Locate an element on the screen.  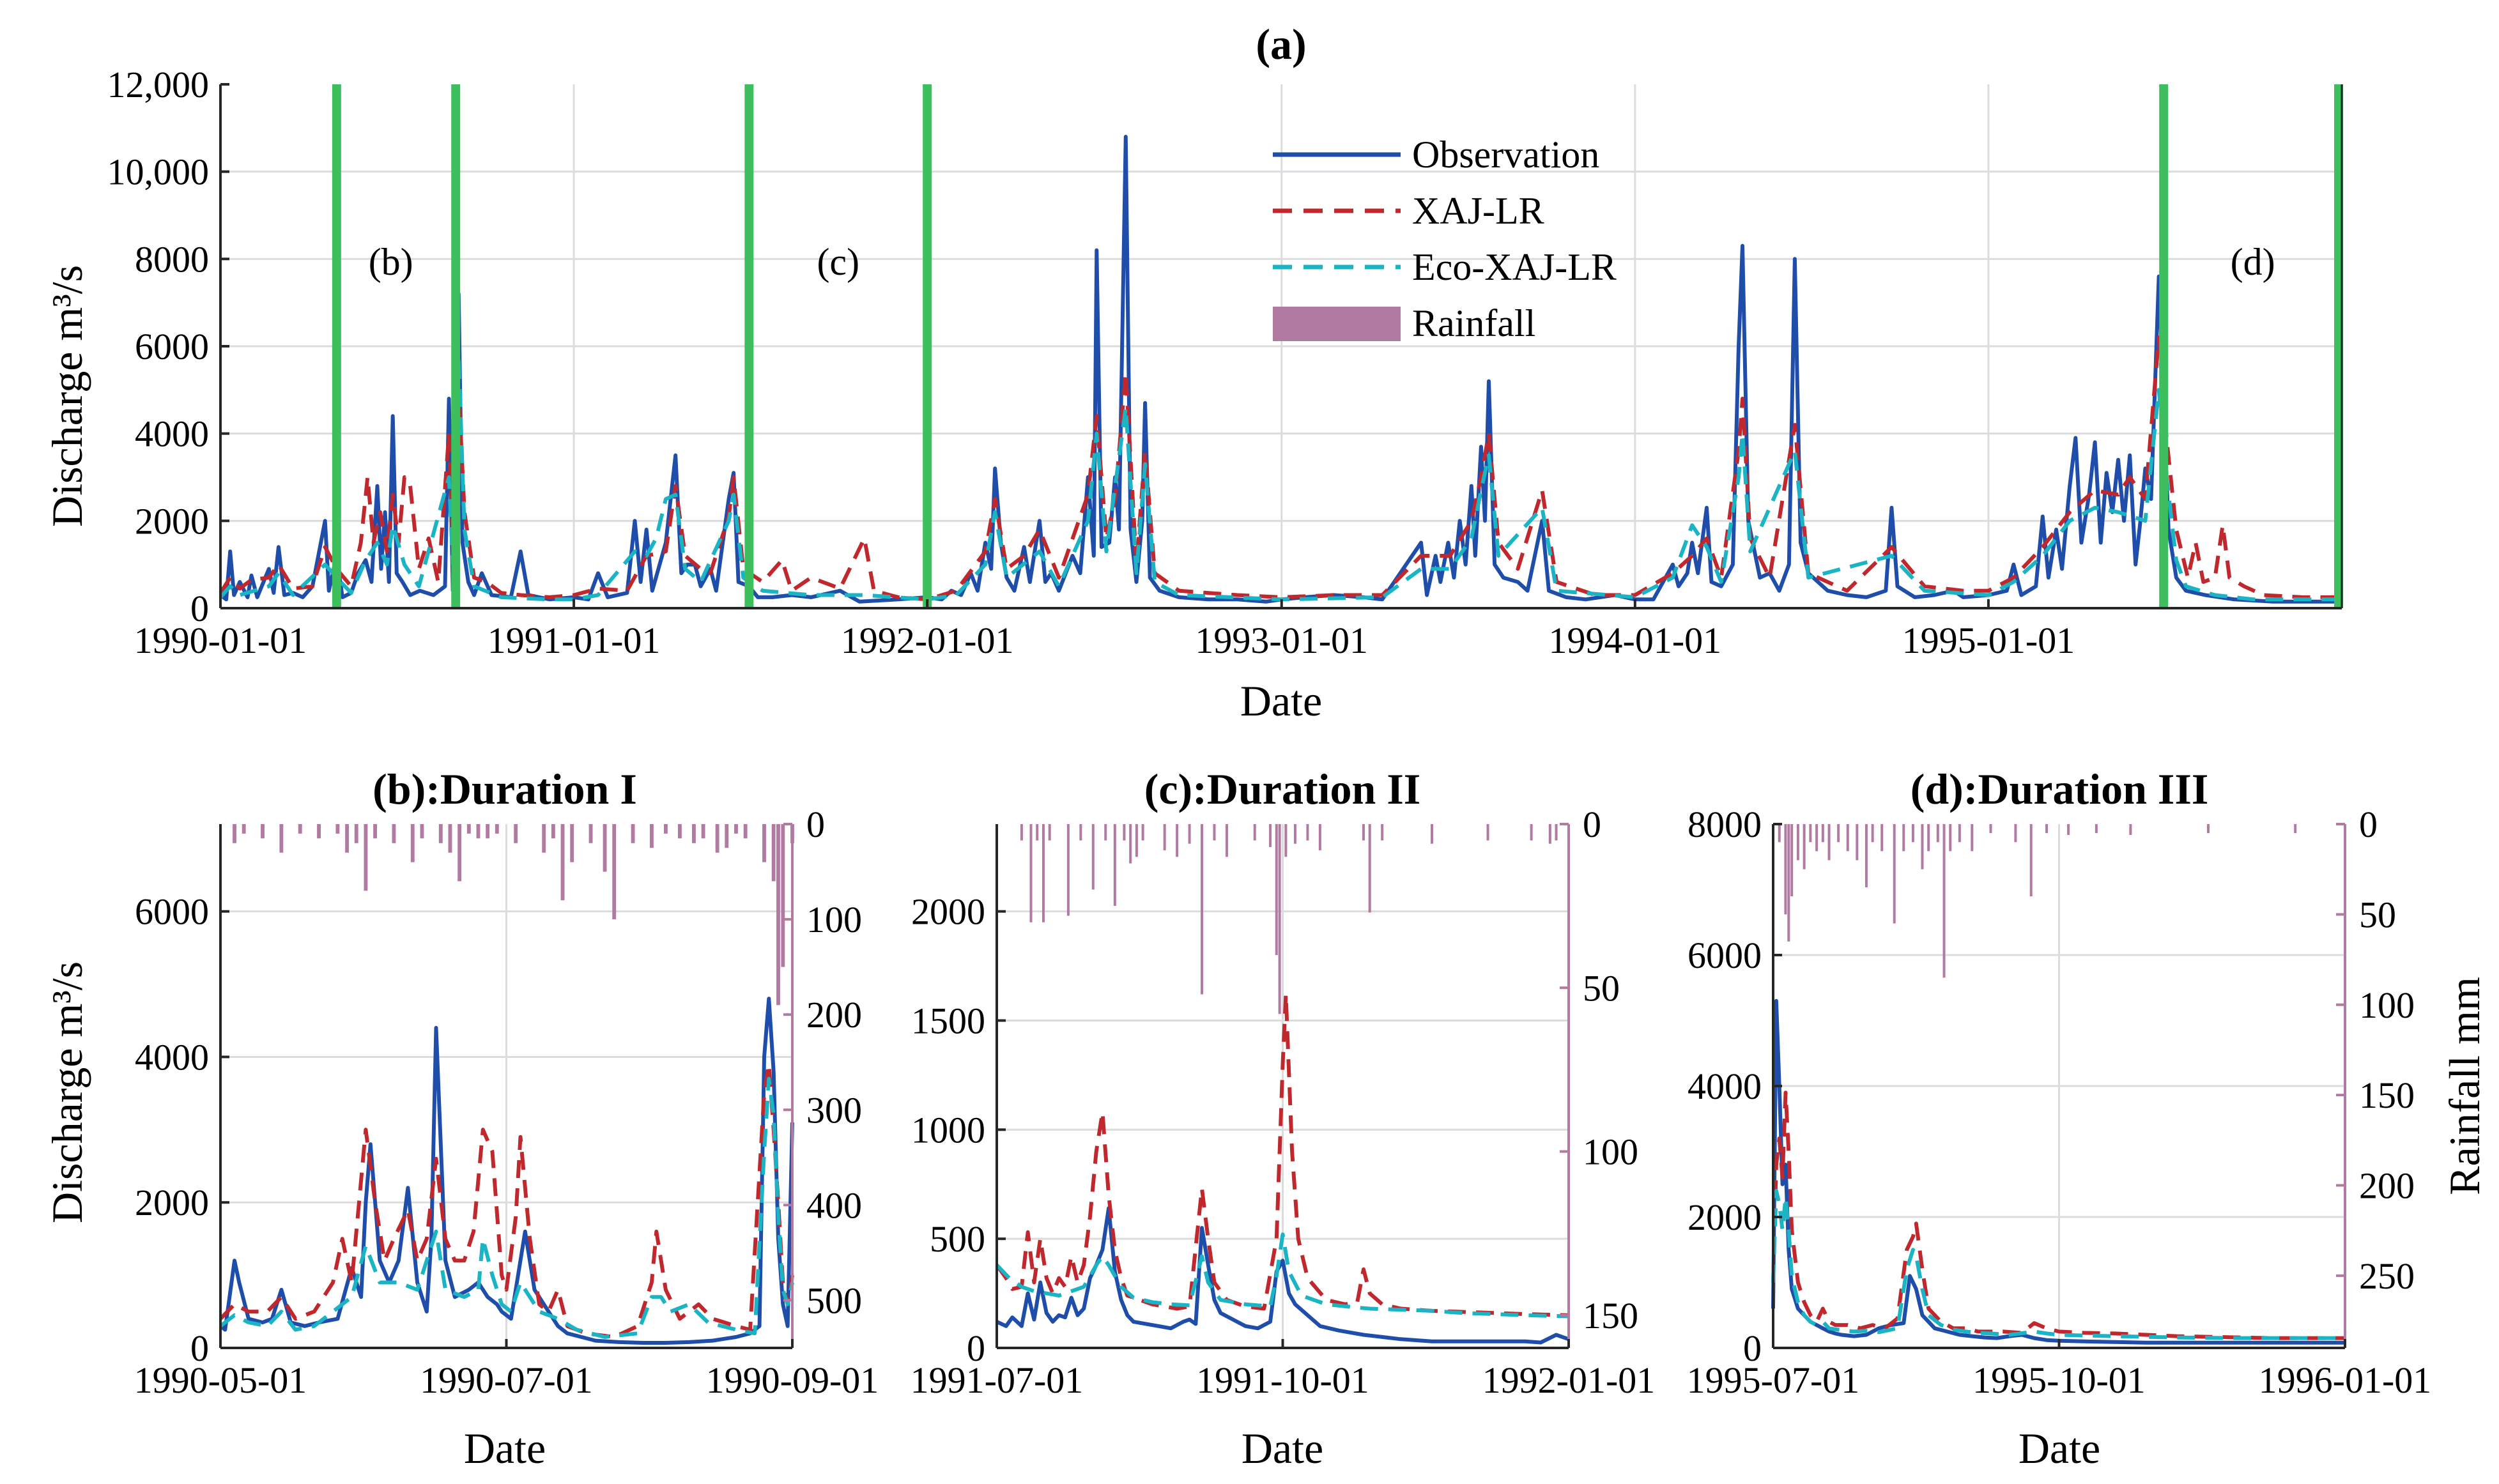
panel-b-title: (b):Duration I is located at coordinates (505, 789).